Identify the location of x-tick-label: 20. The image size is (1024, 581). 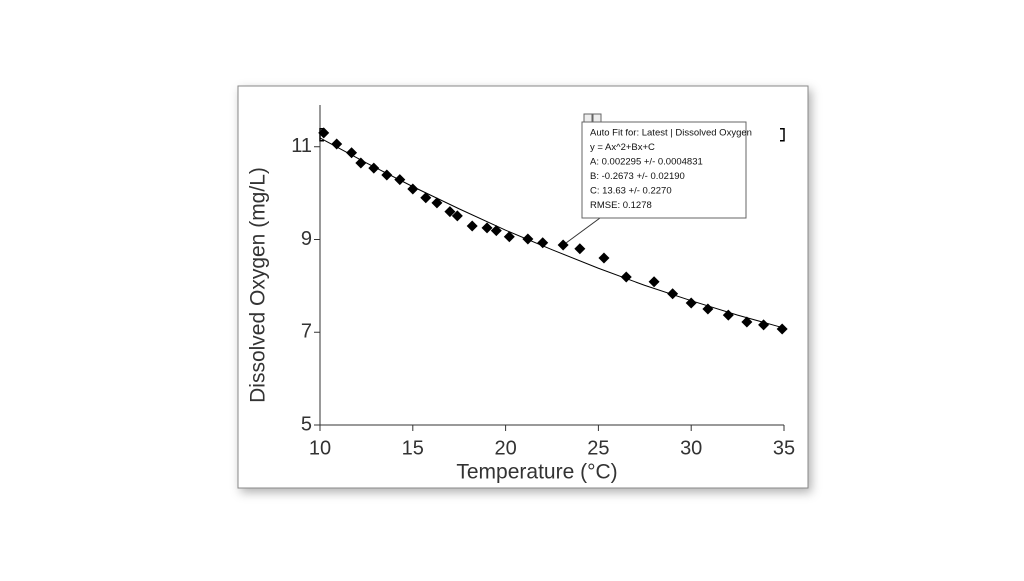
(505, 448).